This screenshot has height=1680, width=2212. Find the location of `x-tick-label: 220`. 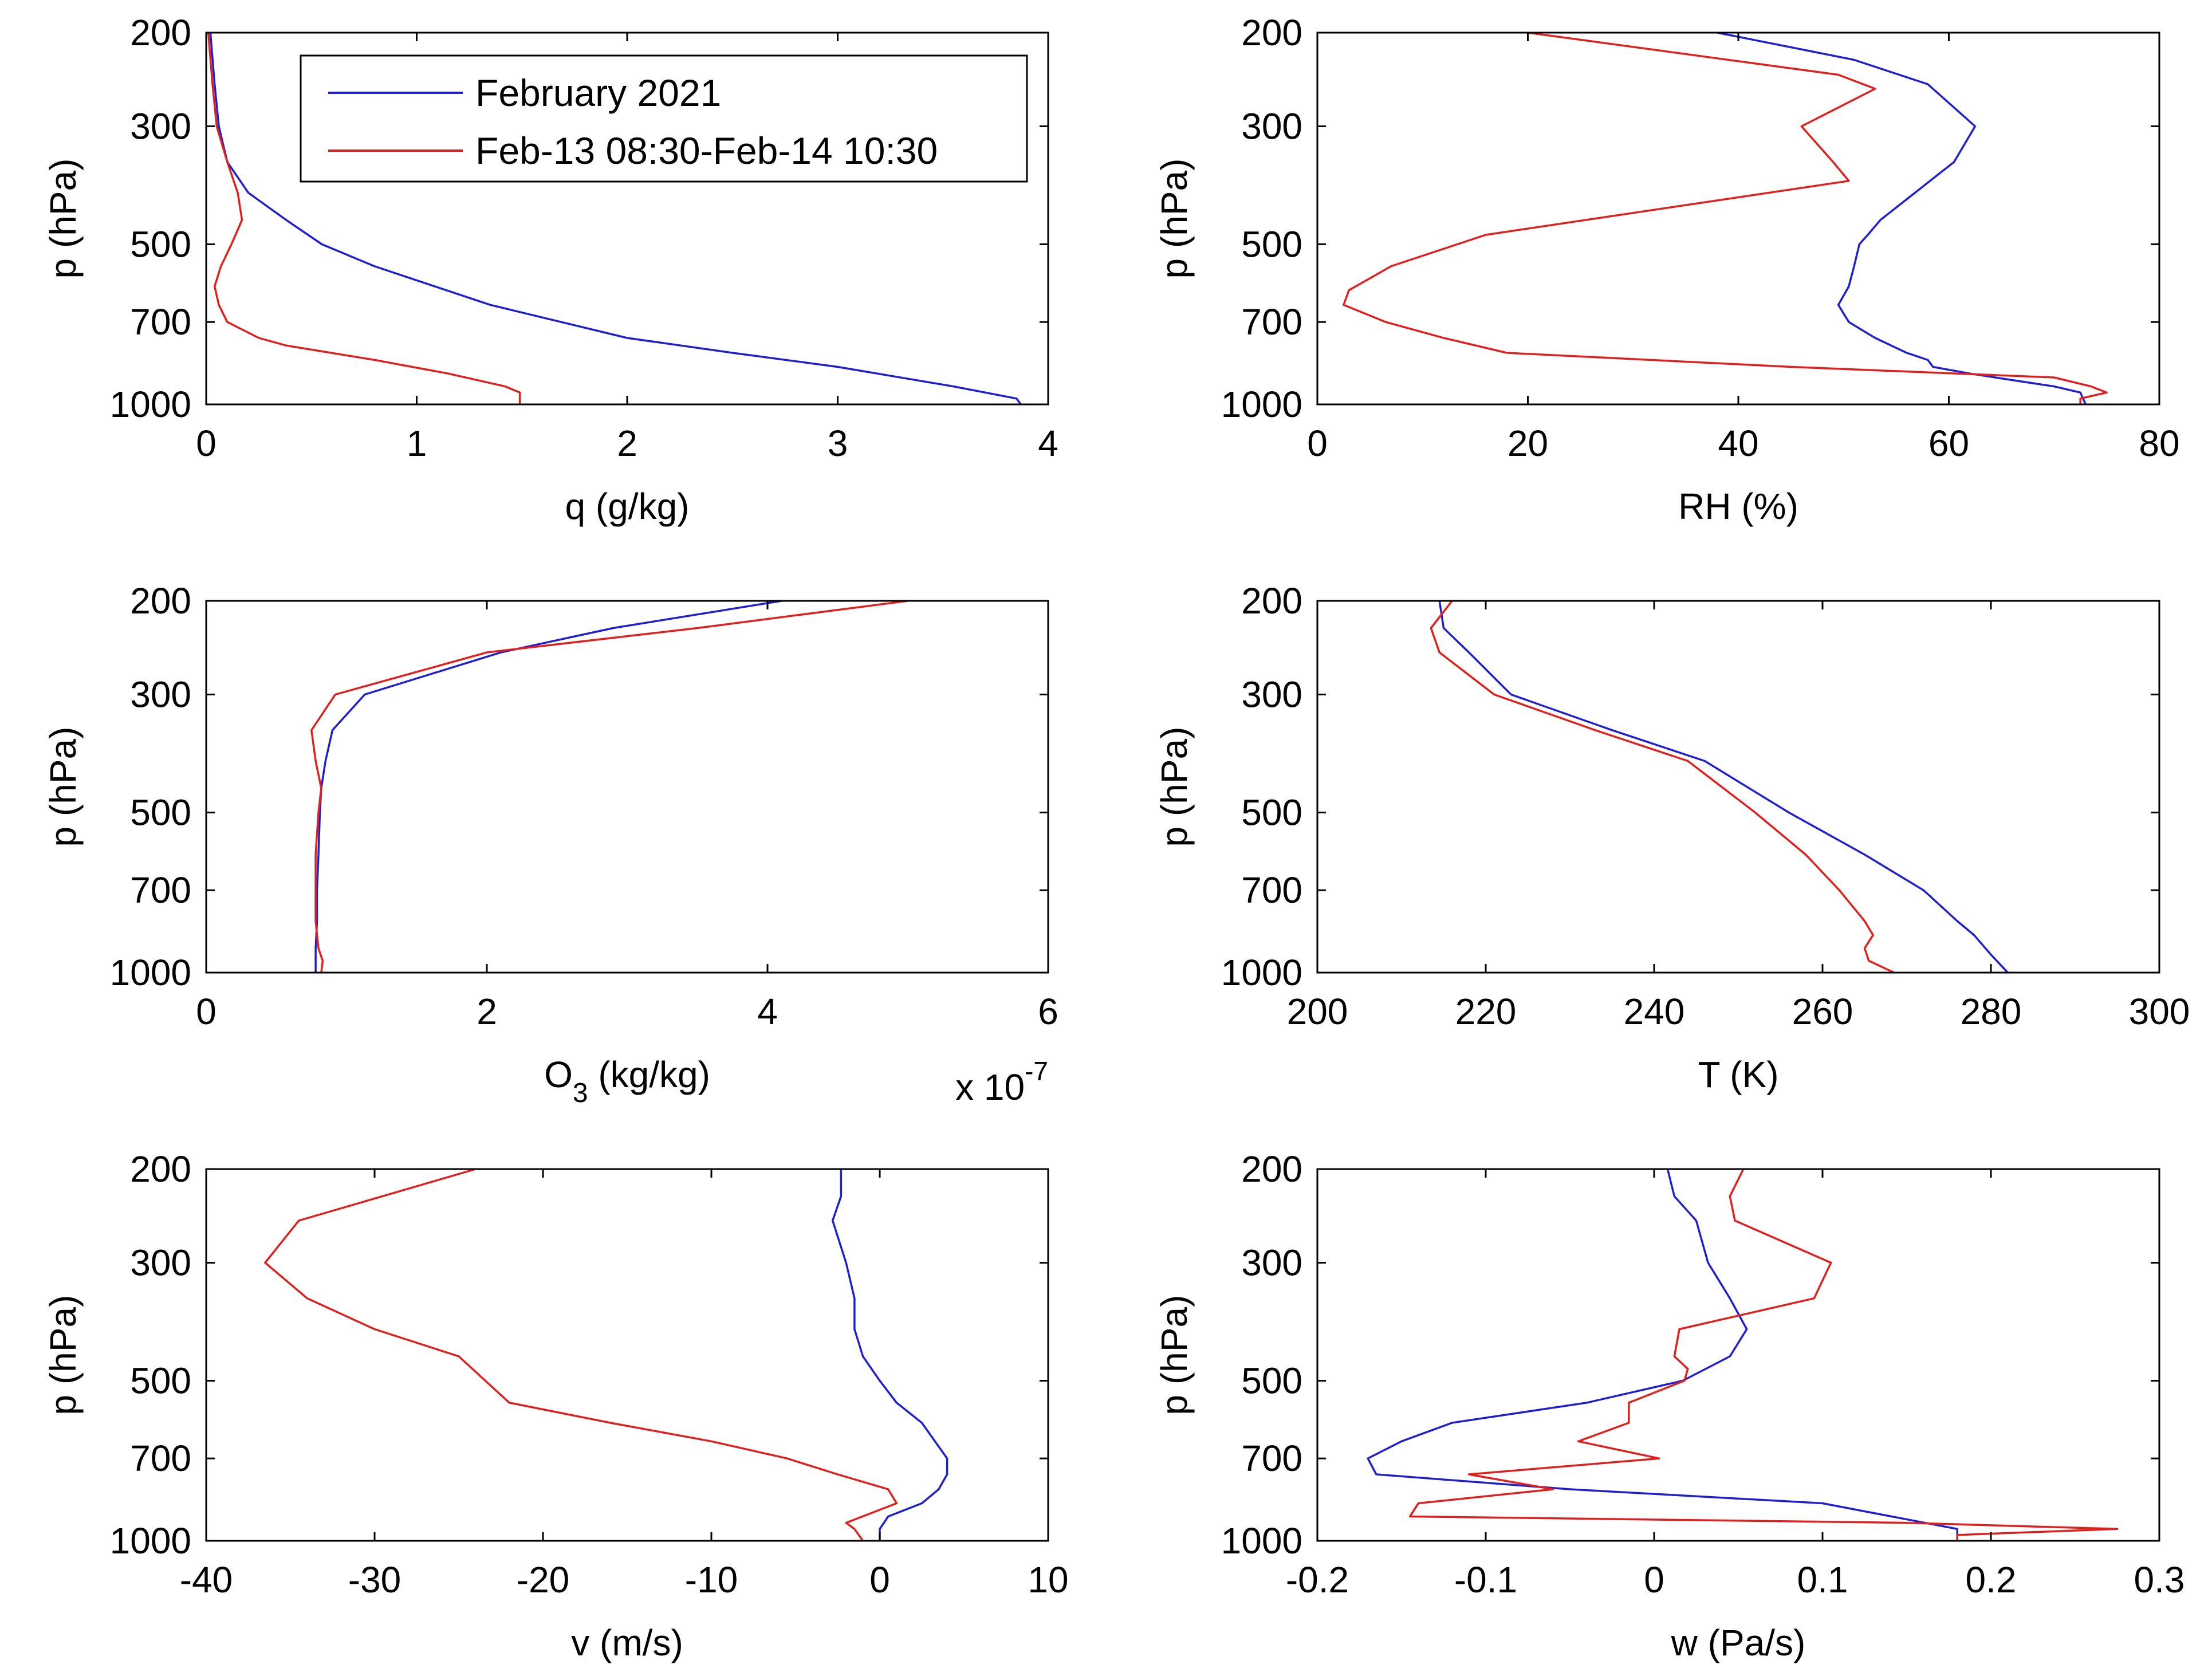

x-tick-label: 220 is located at coordinates (1486, 1011).